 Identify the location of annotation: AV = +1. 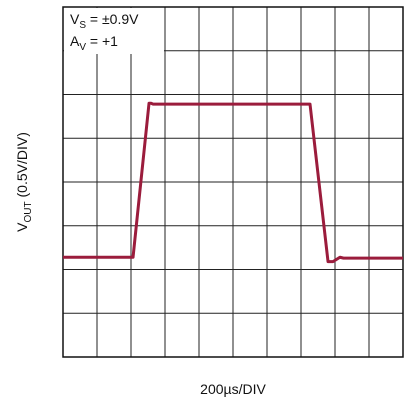
(94, 43).